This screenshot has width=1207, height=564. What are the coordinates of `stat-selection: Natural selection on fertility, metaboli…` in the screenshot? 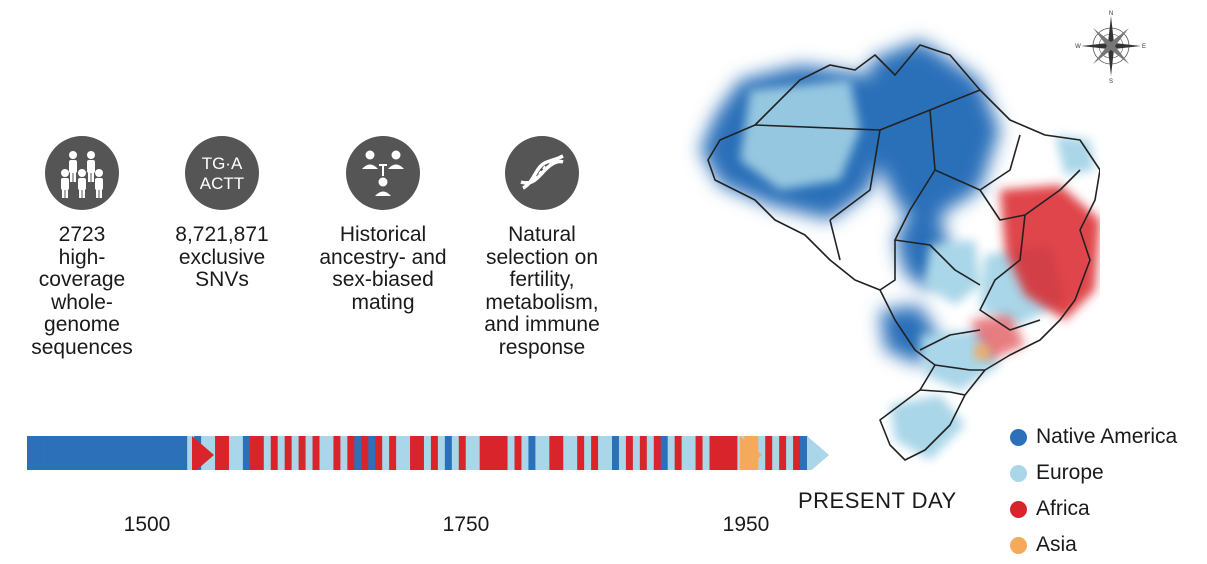 It's located at (542, 247).